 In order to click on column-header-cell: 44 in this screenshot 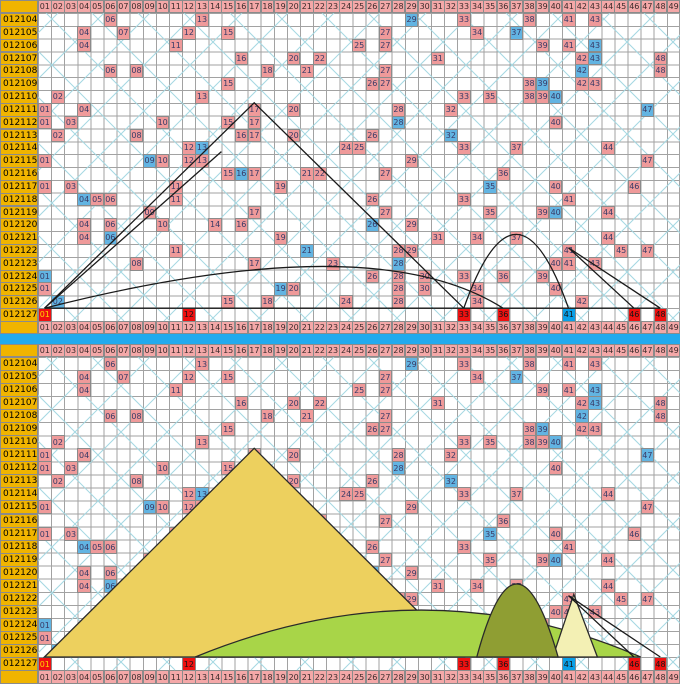, I will do `click(608, 6)`.